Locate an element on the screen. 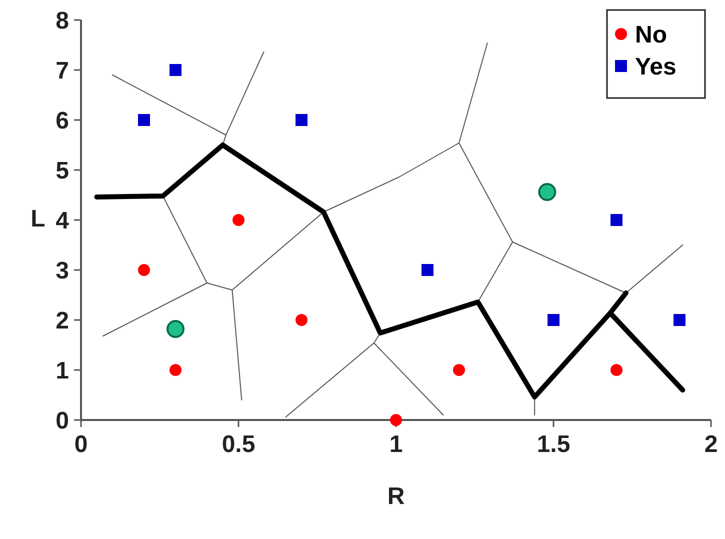 The image size is (725, 539). y-tick-label: 5 is located at coordinates (62, 170).